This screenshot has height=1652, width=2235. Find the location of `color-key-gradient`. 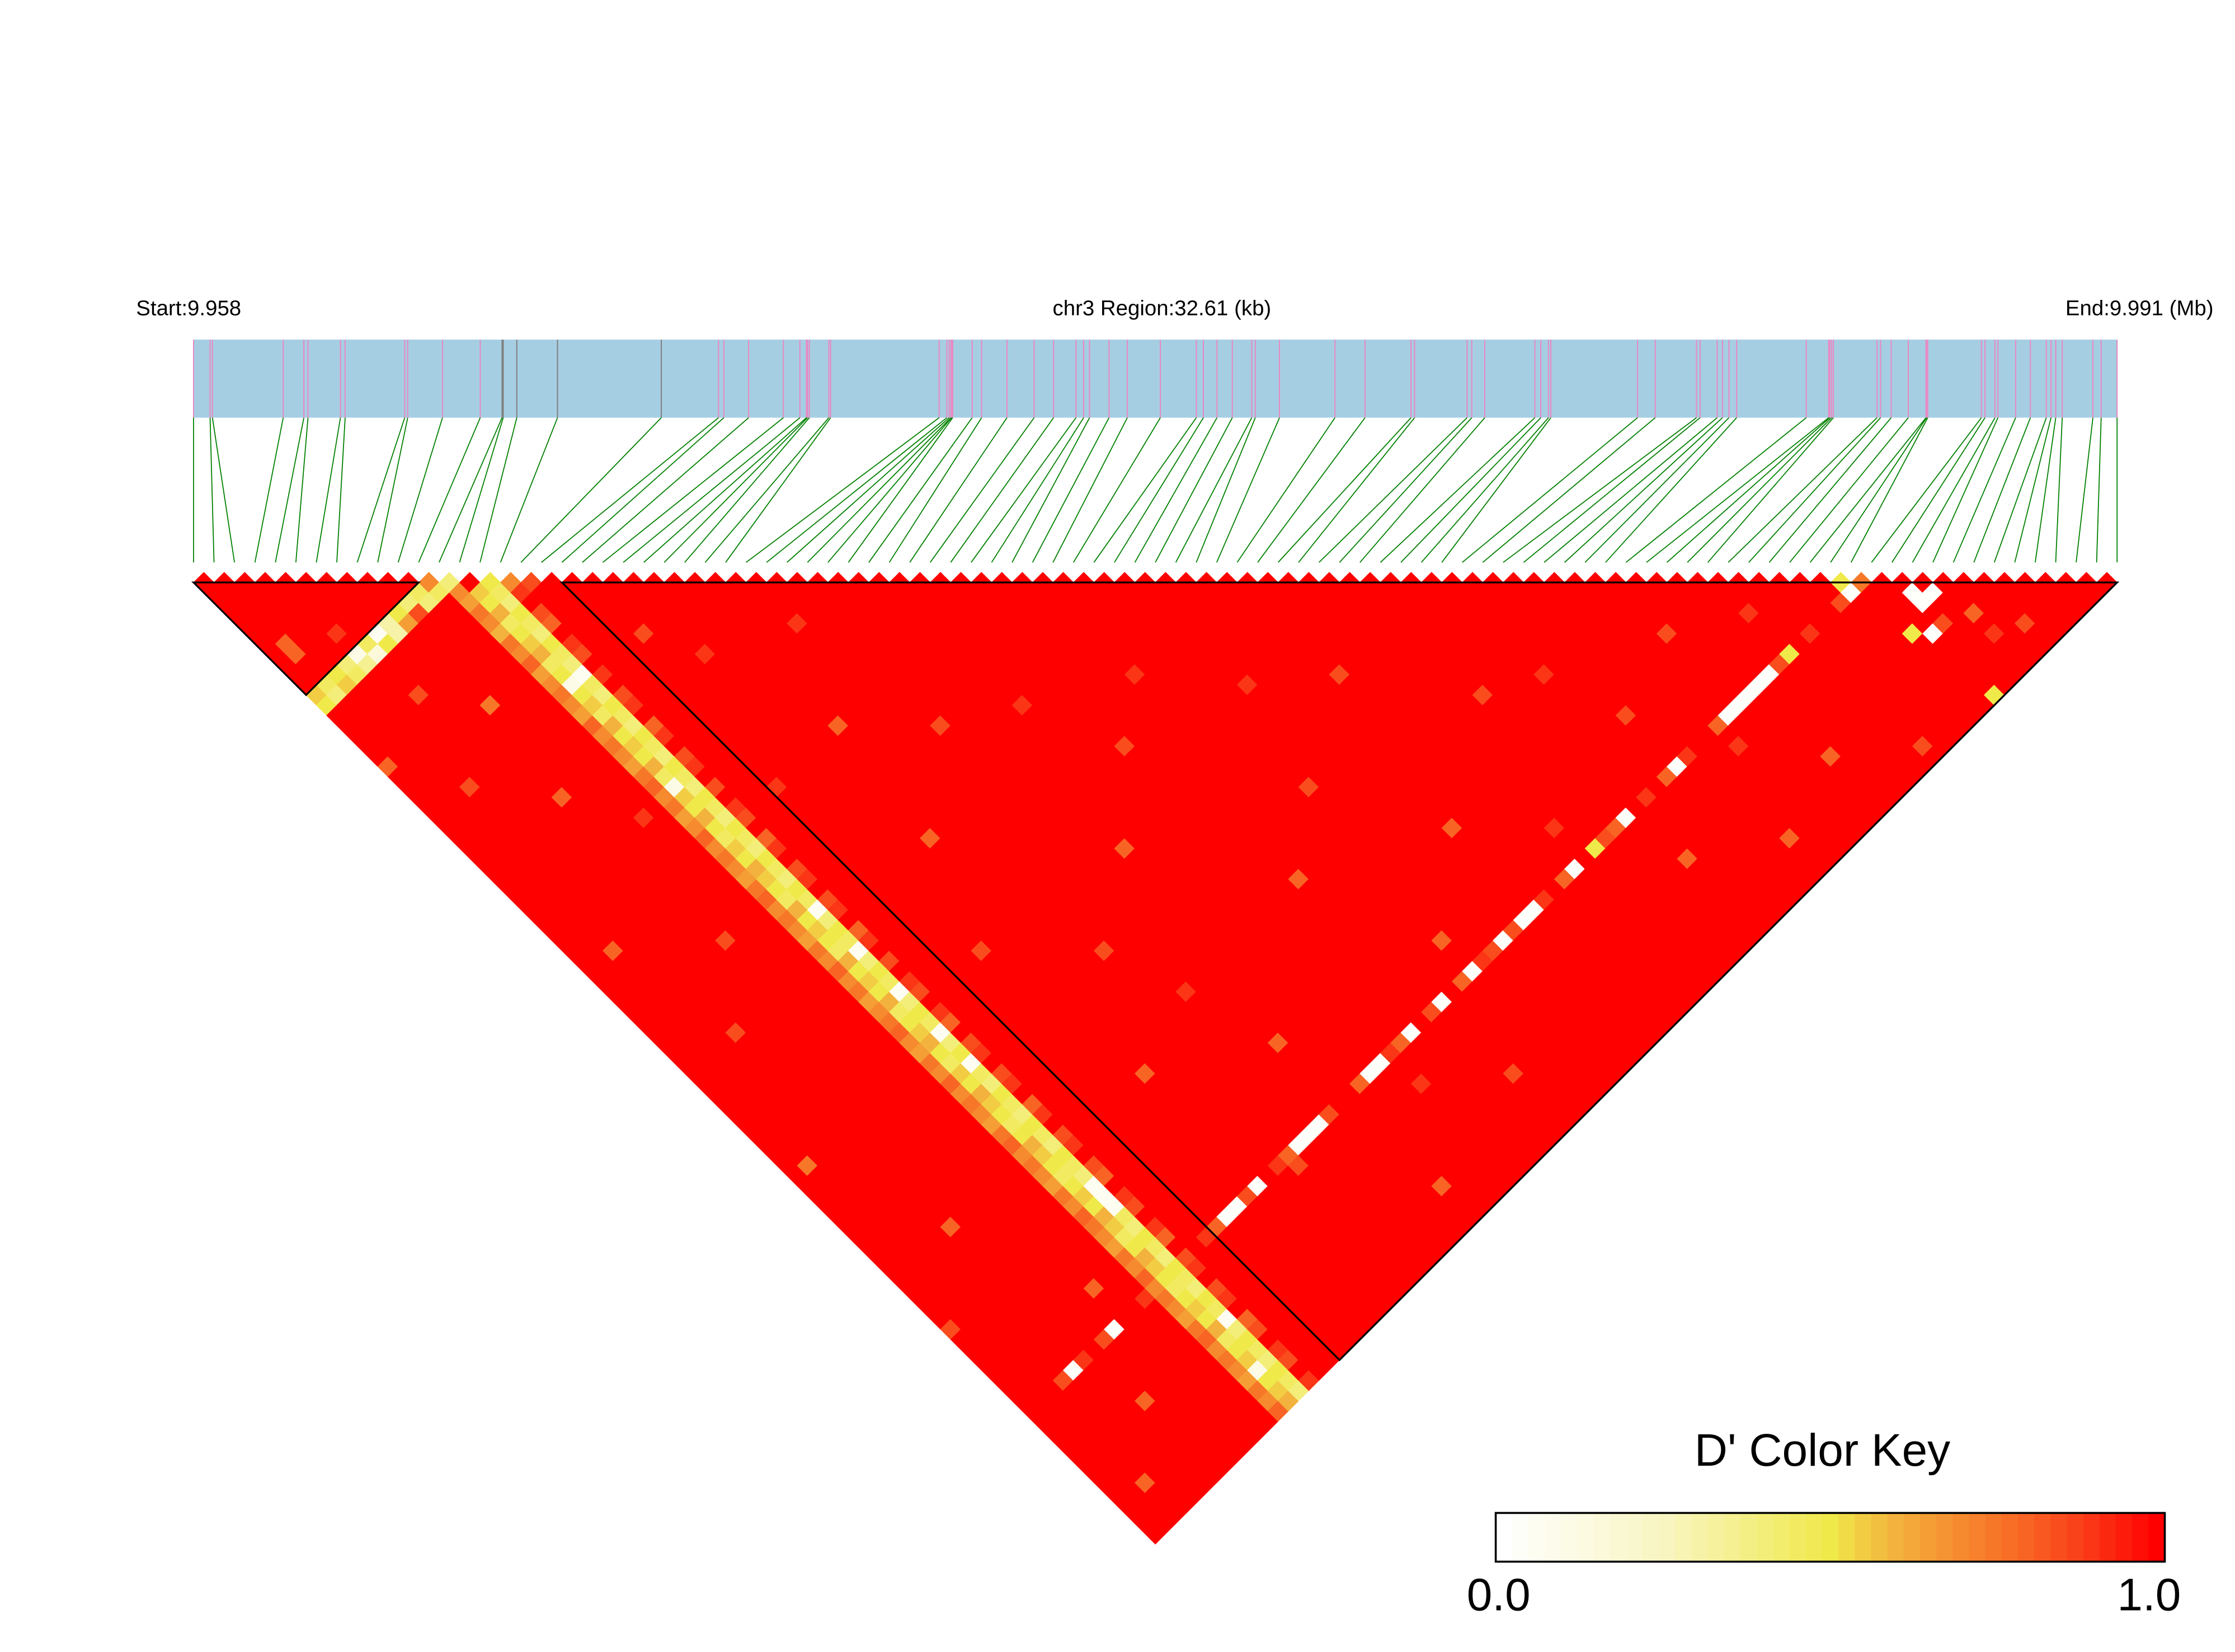

color-key-gradient is located at coordinates (1830, 1537).